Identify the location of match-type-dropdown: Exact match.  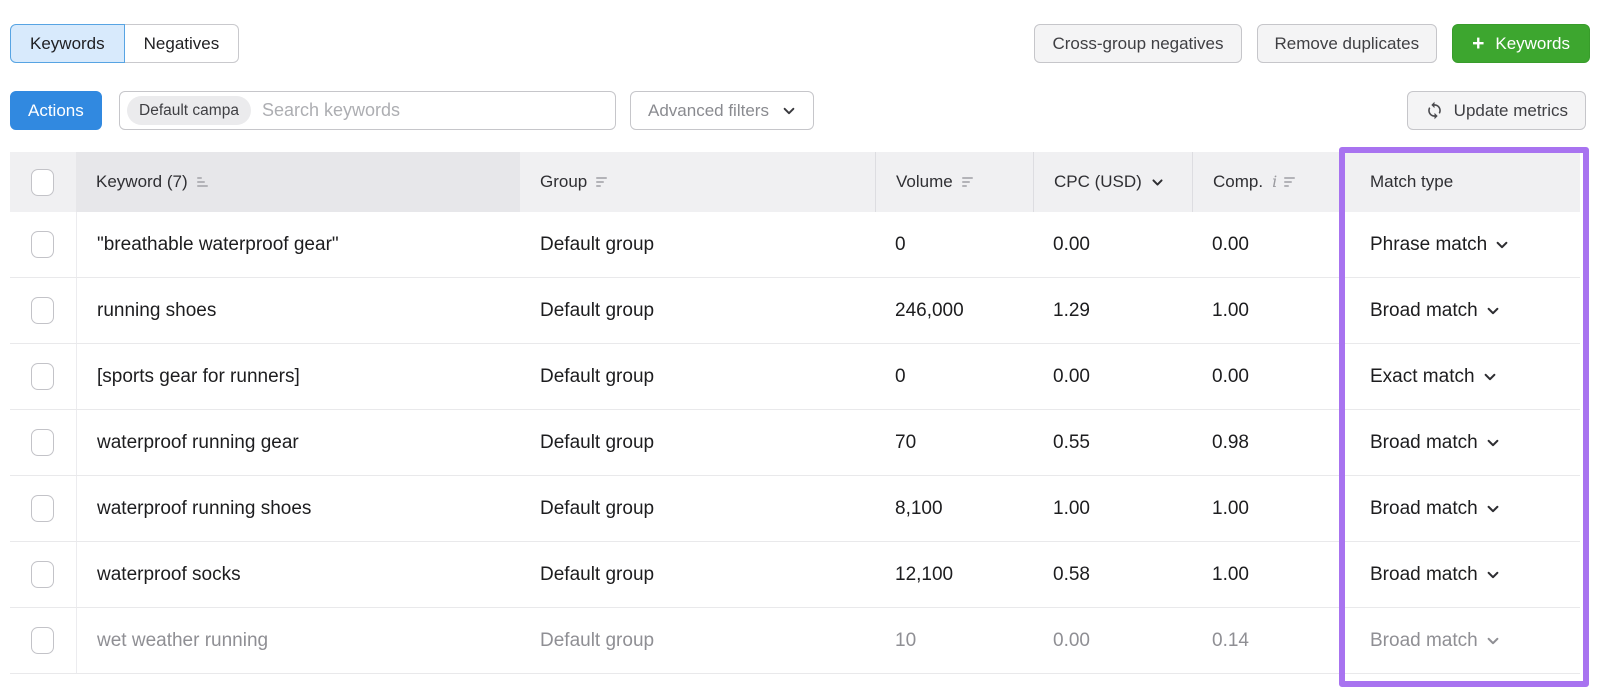
(1433, 377).